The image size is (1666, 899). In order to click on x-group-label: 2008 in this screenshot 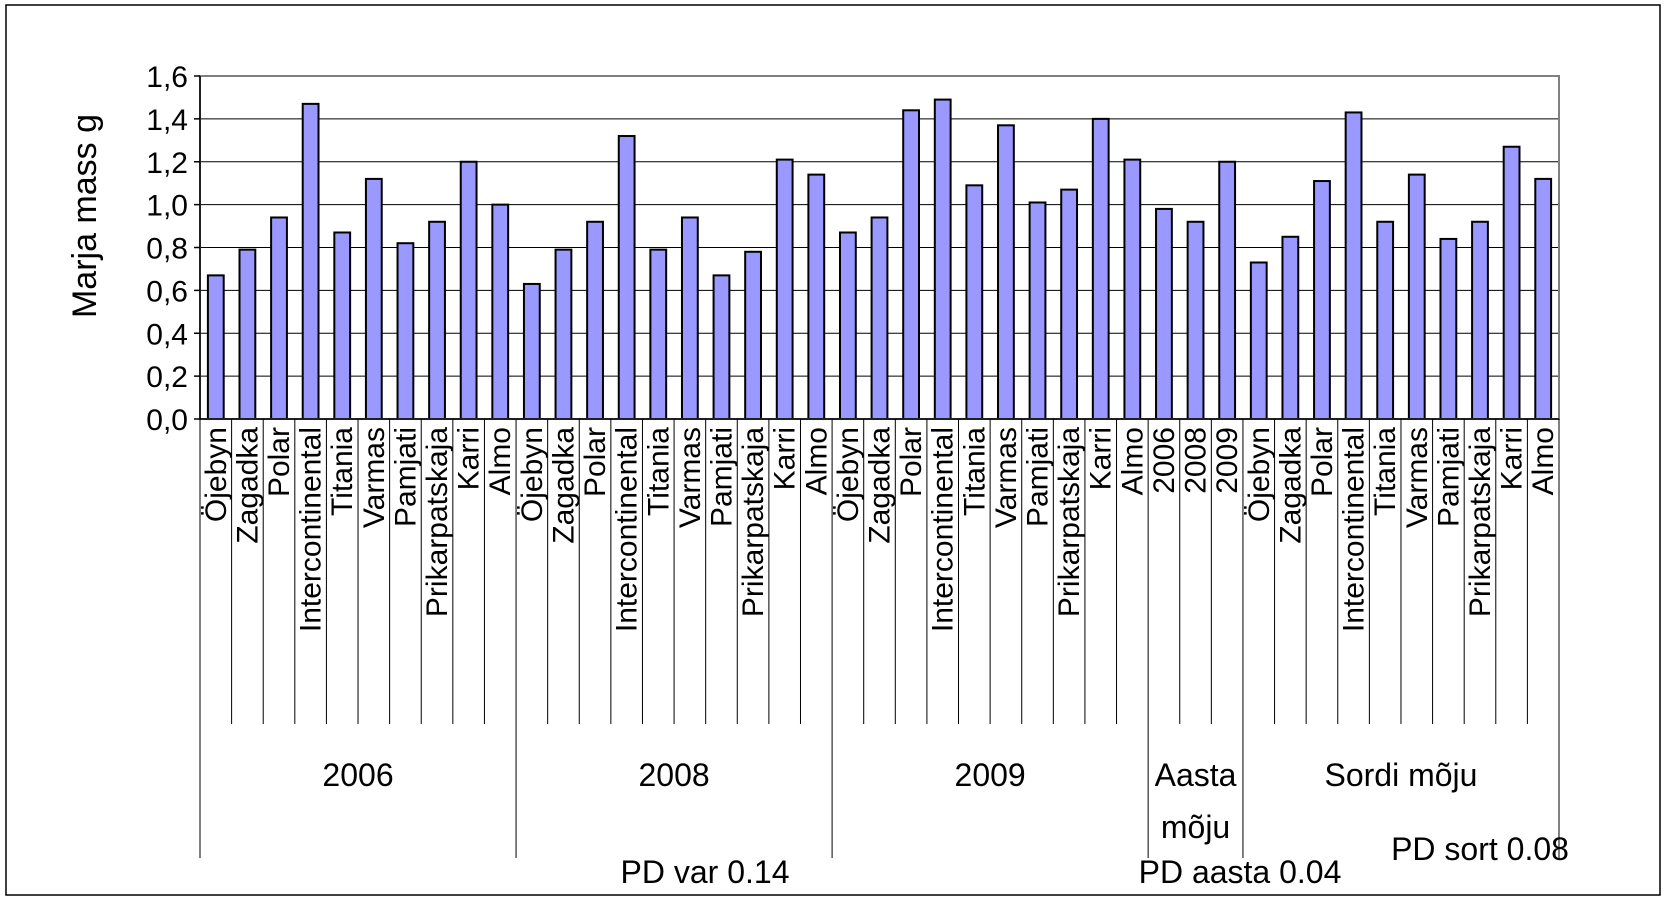, I will do `click(673, 775)`.